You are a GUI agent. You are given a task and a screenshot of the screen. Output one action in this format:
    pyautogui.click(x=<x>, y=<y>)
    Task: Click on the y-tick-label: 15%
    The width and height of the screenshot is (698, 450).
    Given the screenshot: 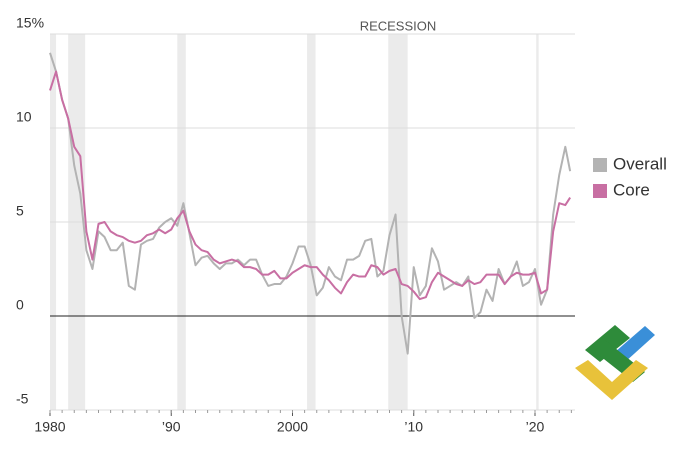 What is the action you would take?
    pyautogui.click(x=30, y=23)
    